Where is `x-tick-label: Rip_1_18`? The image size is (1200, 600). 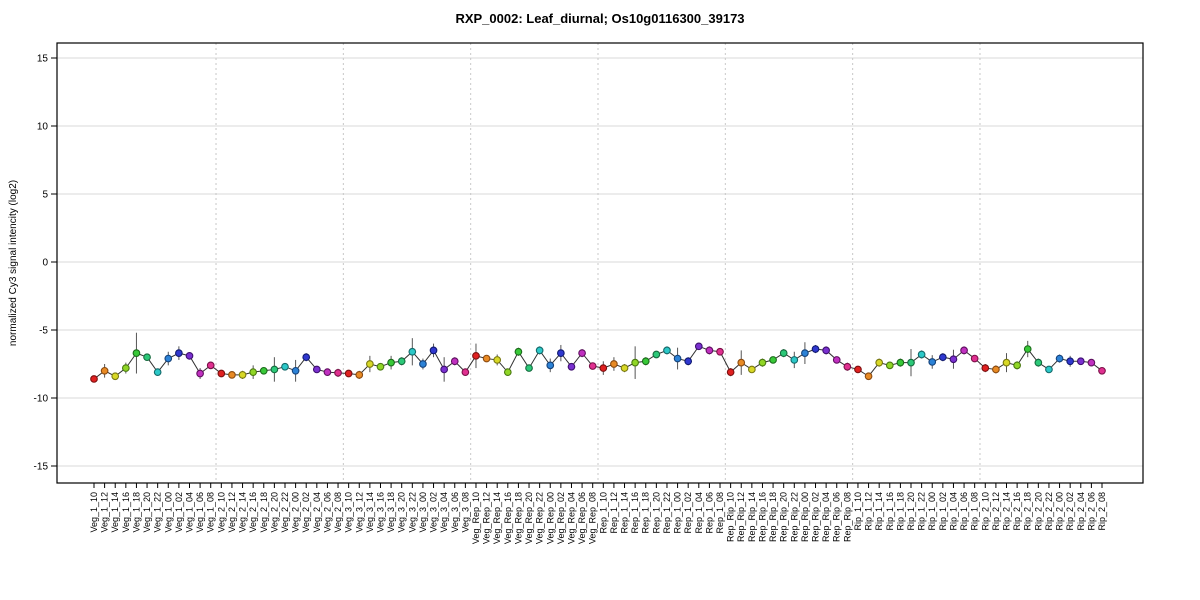 x-tick-label: Rip_1_18 is located at coordinates (900, 511).